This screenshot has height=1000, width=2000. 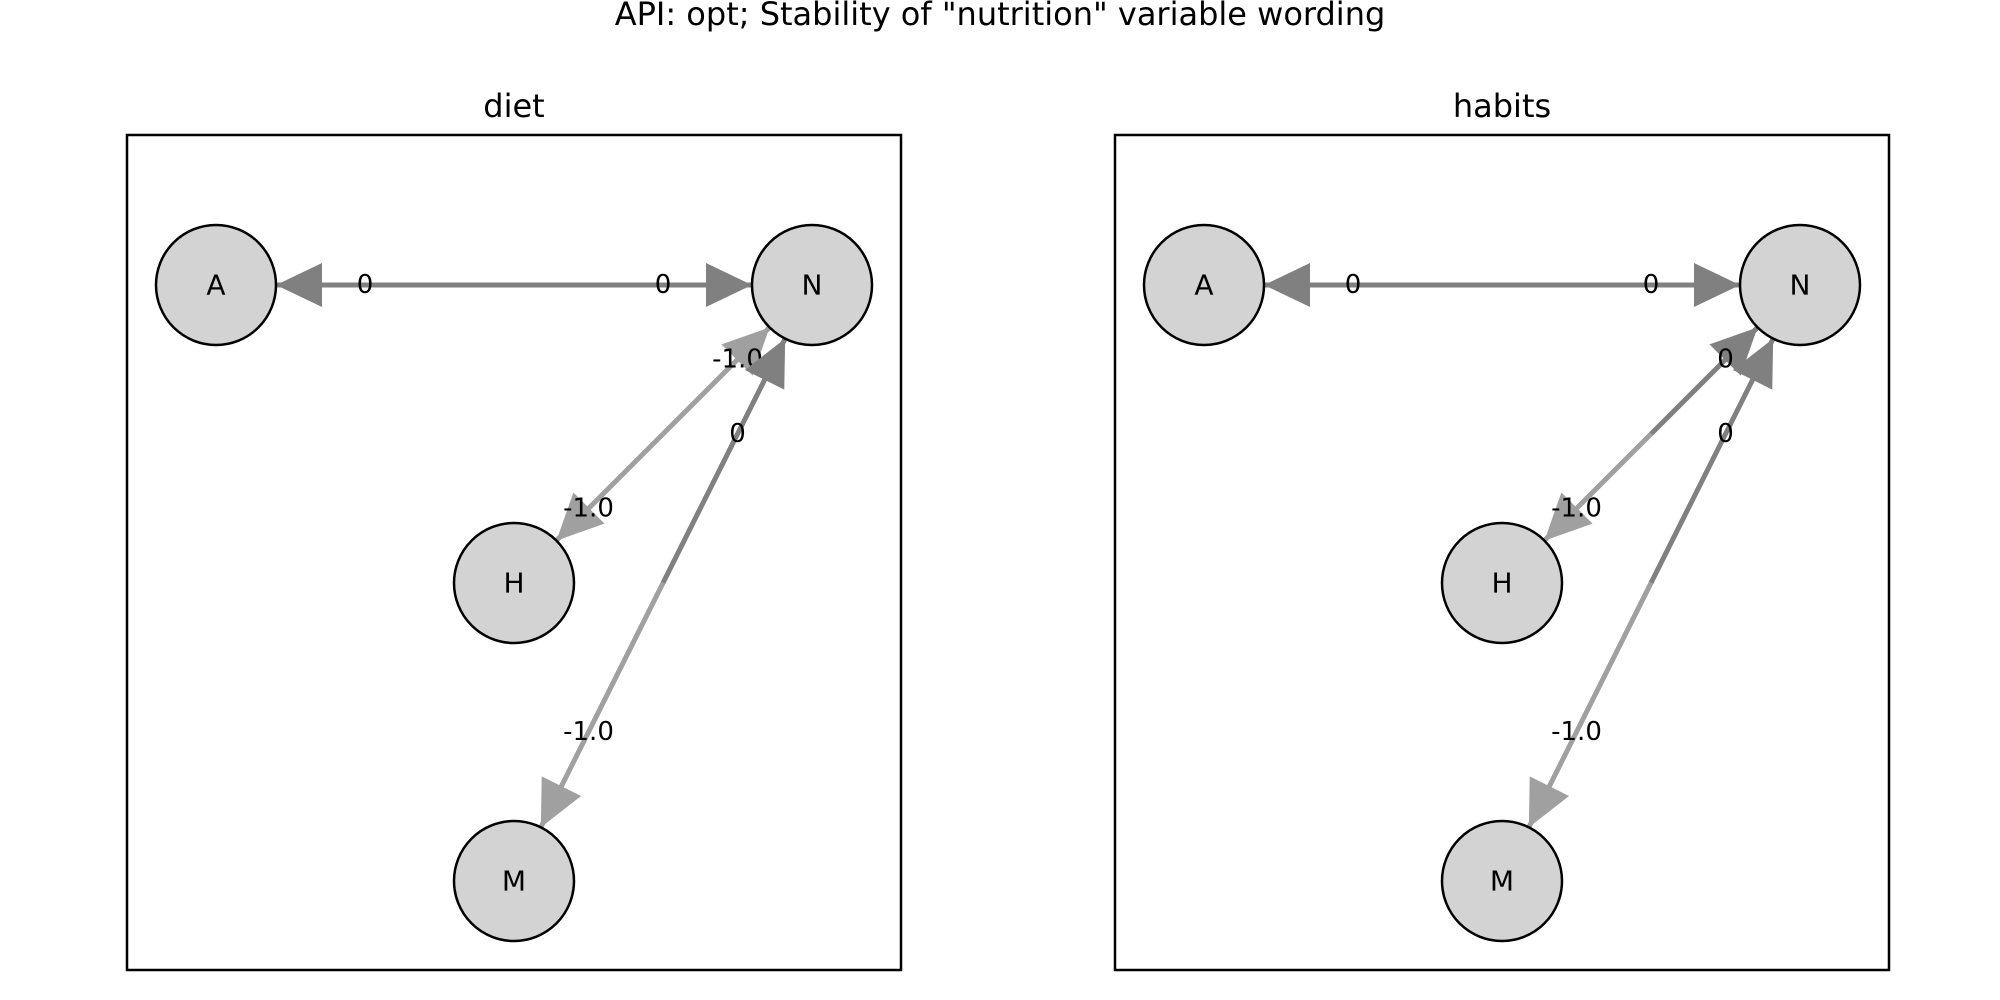 What do you see at coordinates (663, 434) in the screenshot?
I see `edge-n-h: -1.0-1.0` at bounding box center [663, 434].